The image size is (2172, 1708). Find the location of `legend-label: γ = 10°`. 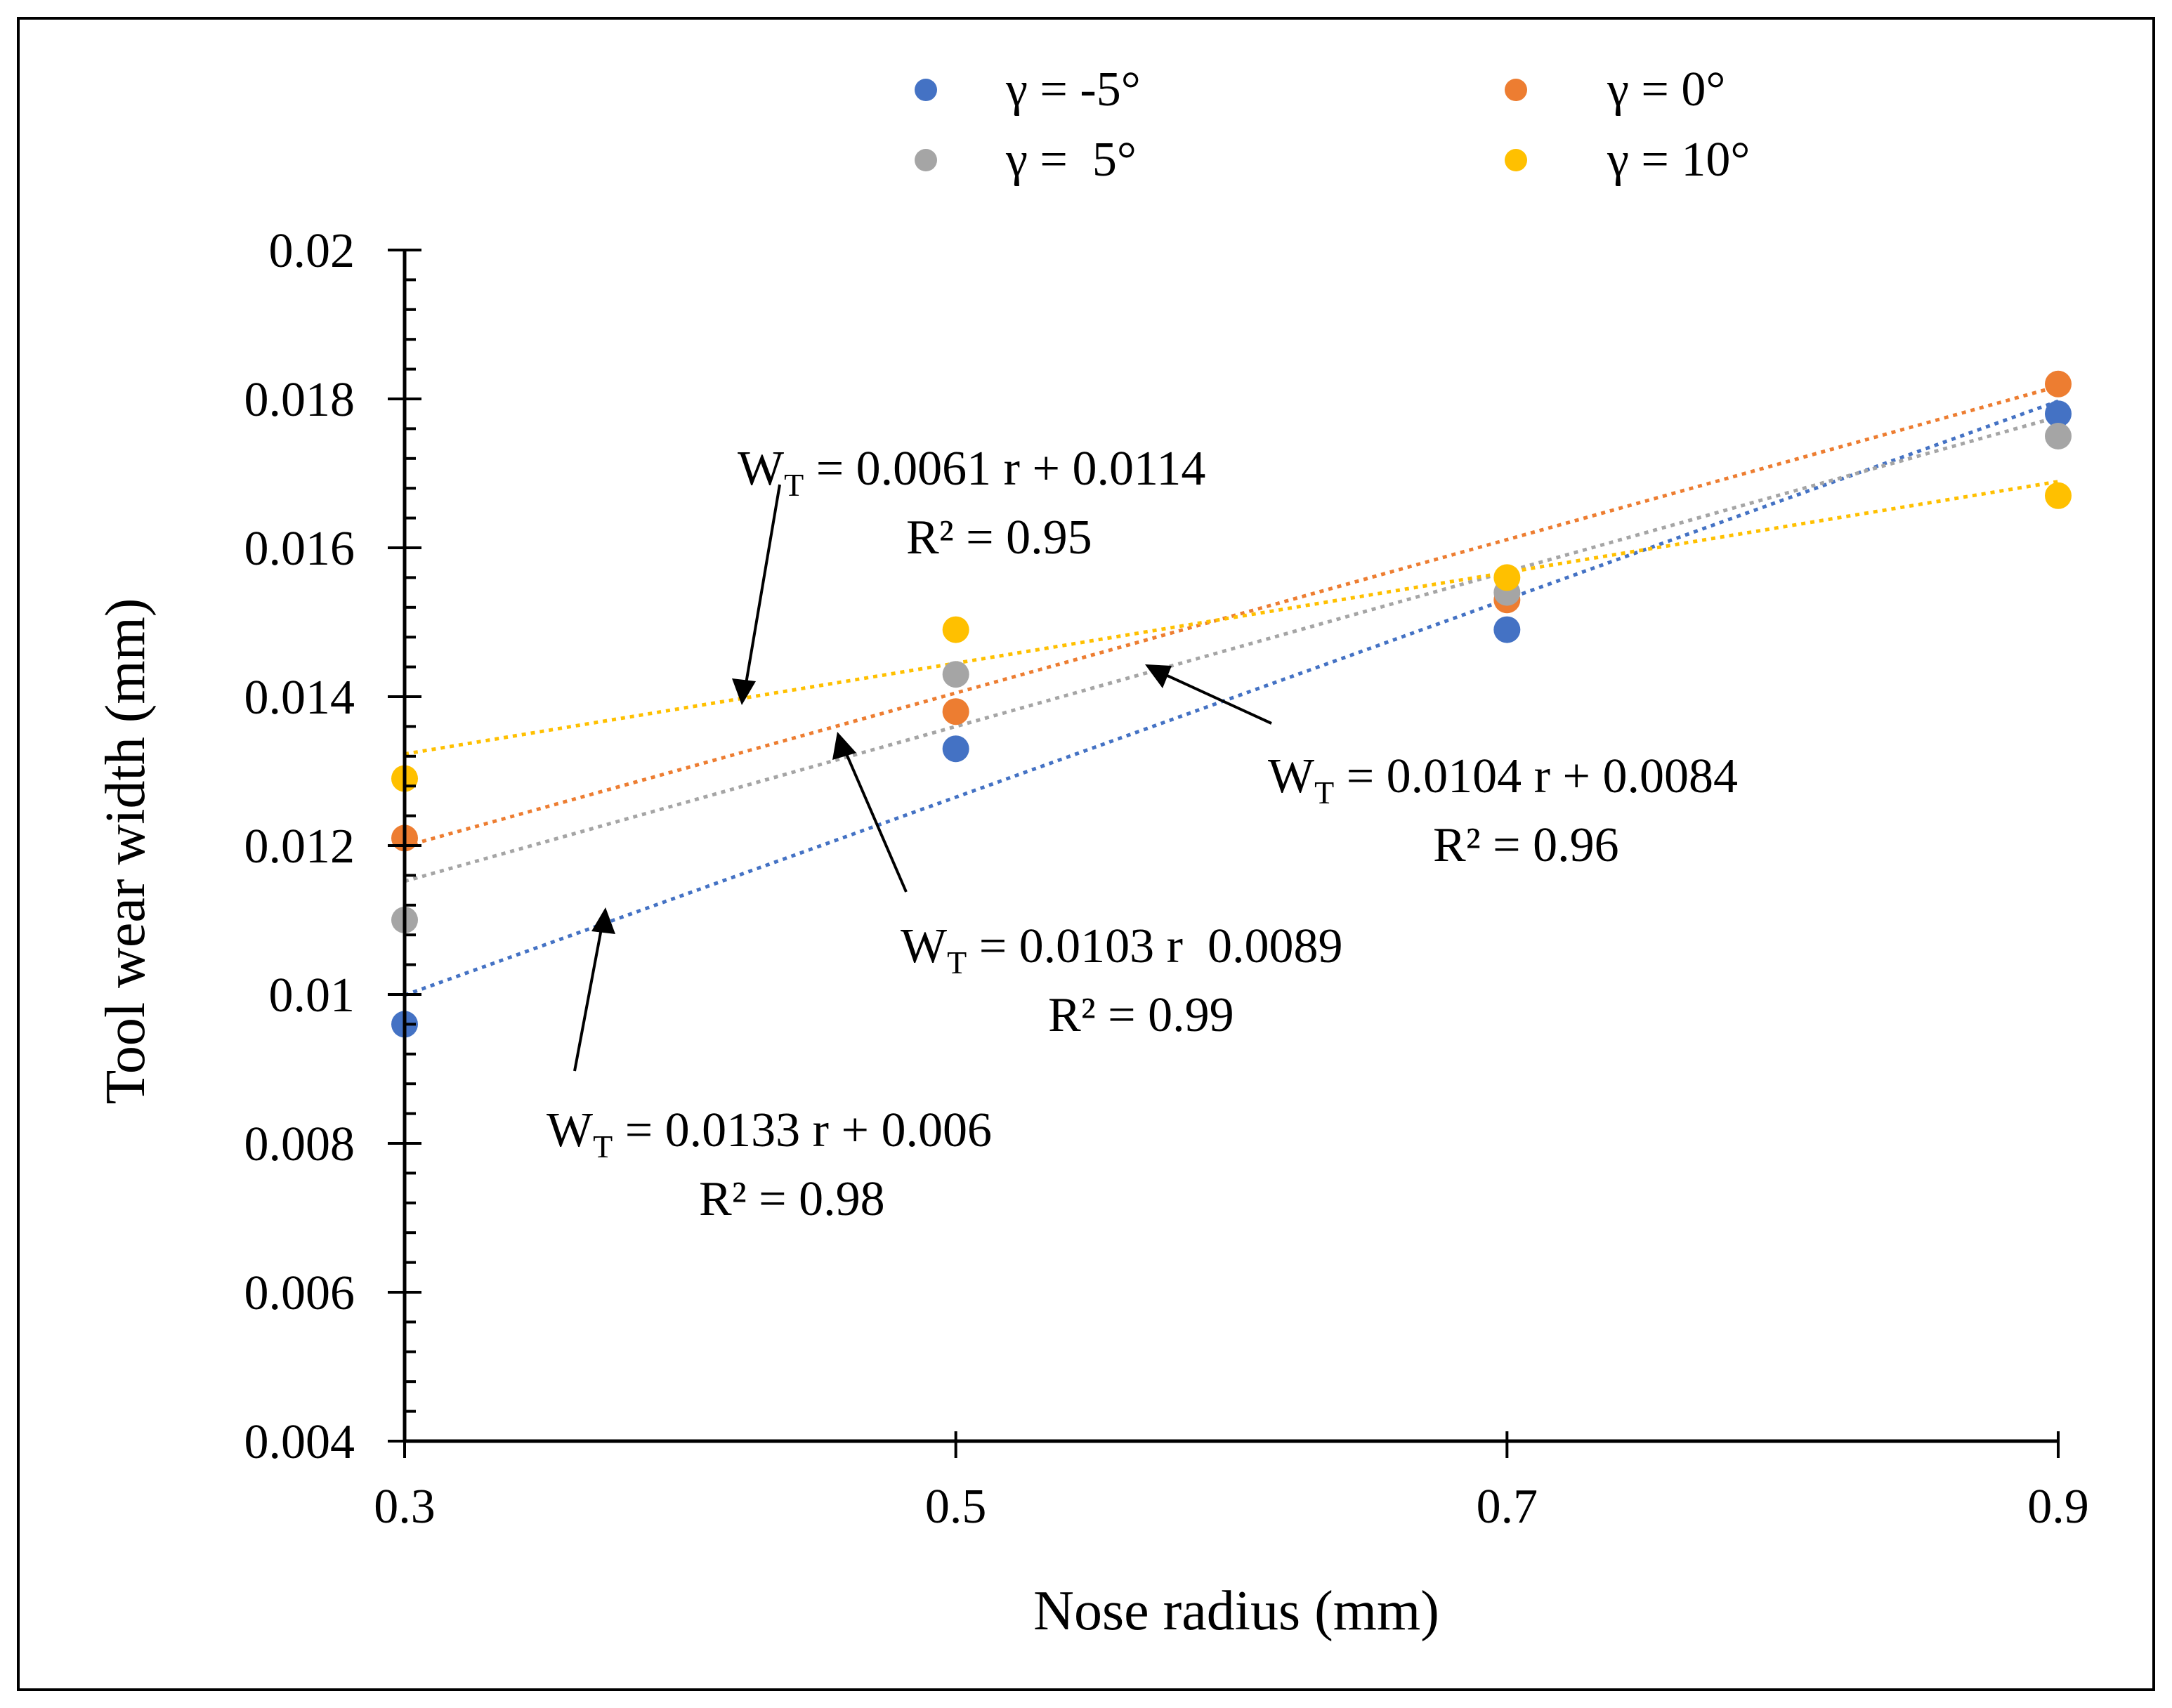

legend-label: γ = 10° is located at coordinates (1679, 160).